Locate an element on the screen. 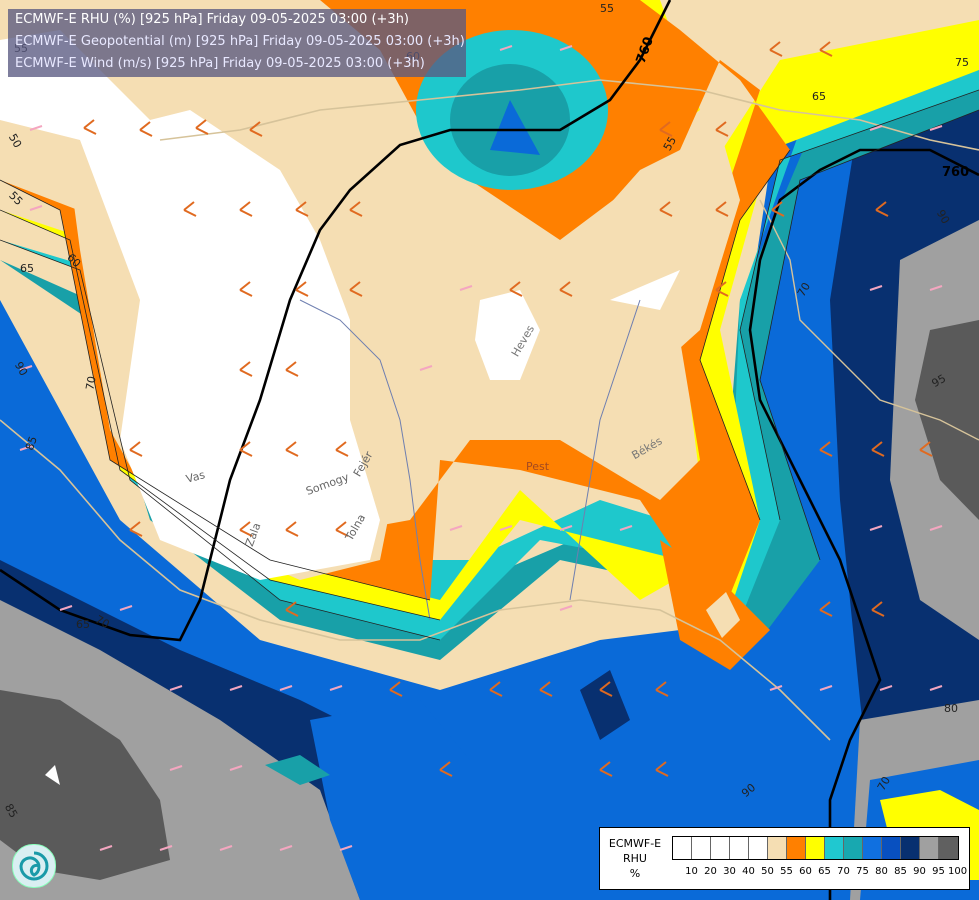  legend-title-unit: % is located at coordinates (635, 873).